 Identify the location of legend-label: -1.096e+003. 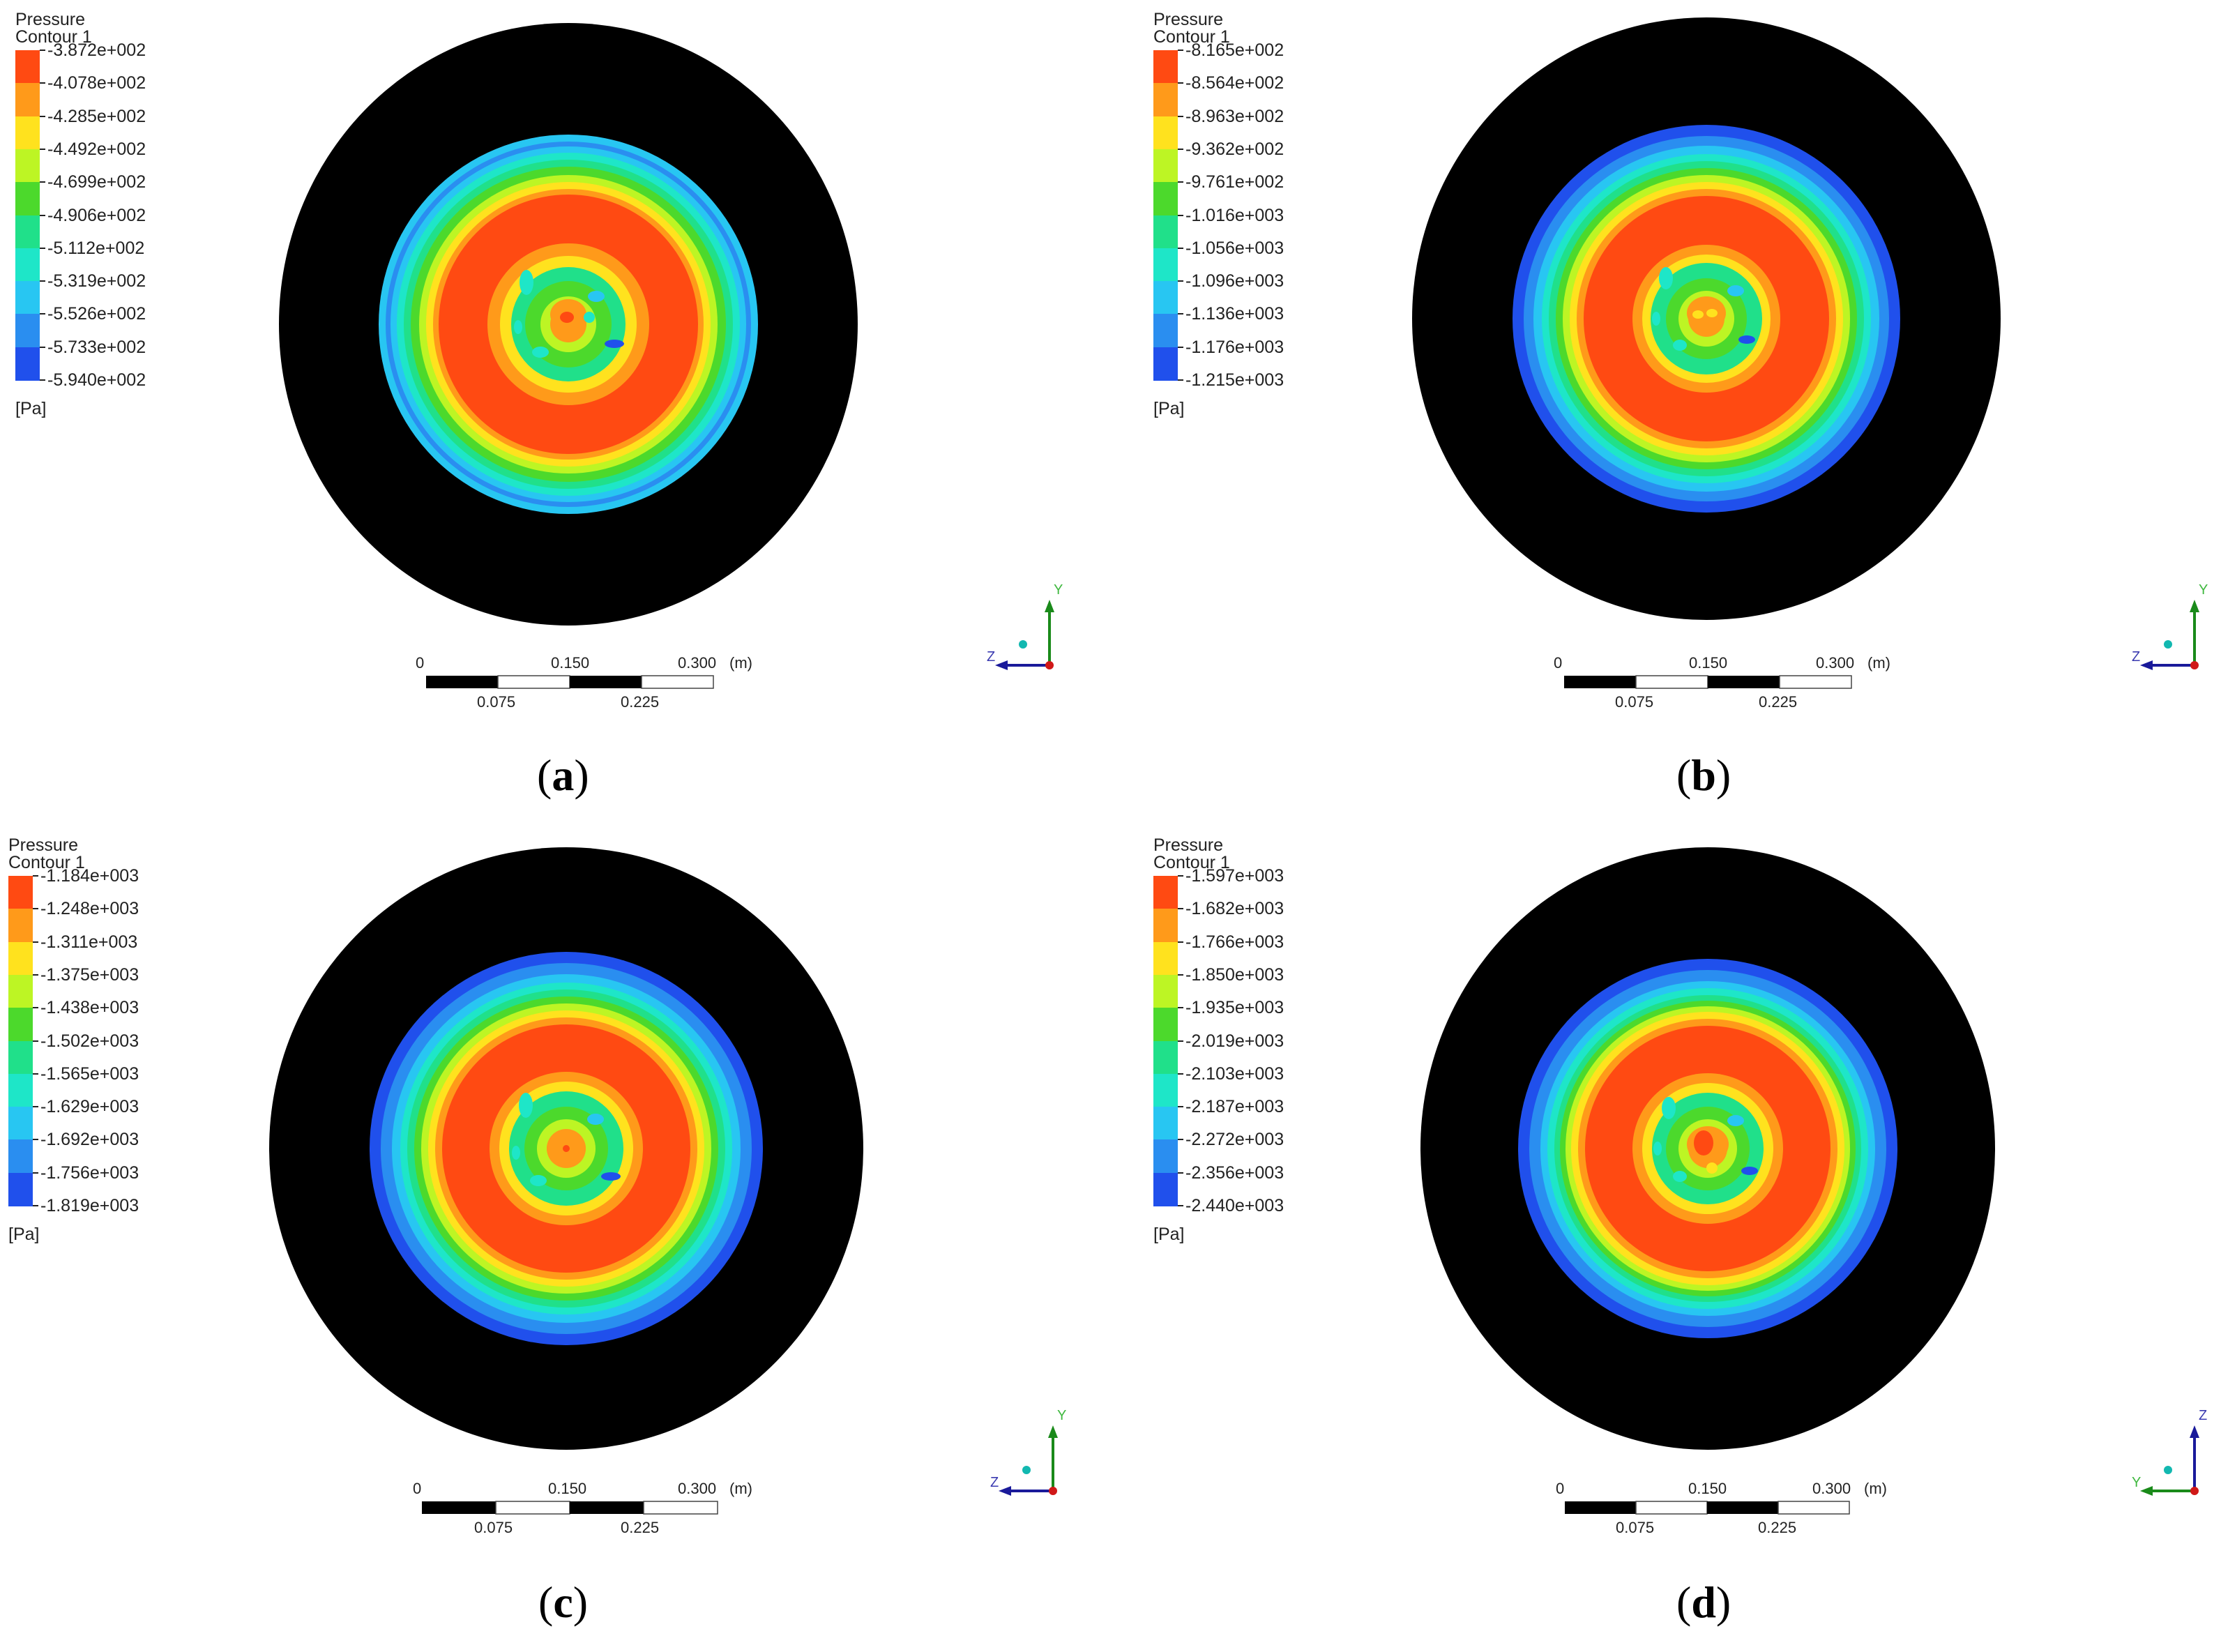
(1234, 281).